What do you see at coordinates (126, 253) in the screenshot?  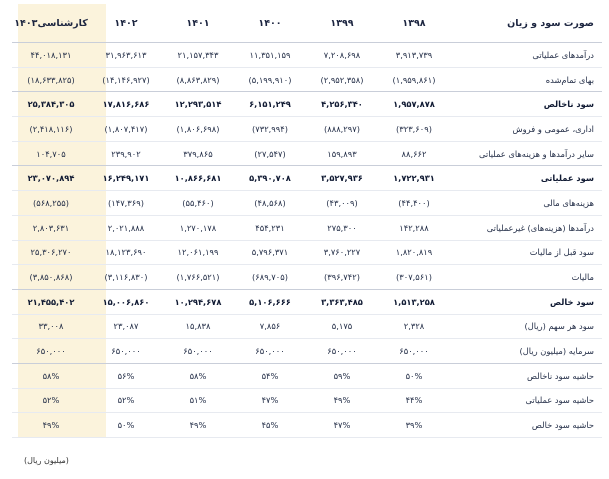 I see `value-cell: ۱۸,۱۲۳,۶۹۰` at bounding box center [126, 253].